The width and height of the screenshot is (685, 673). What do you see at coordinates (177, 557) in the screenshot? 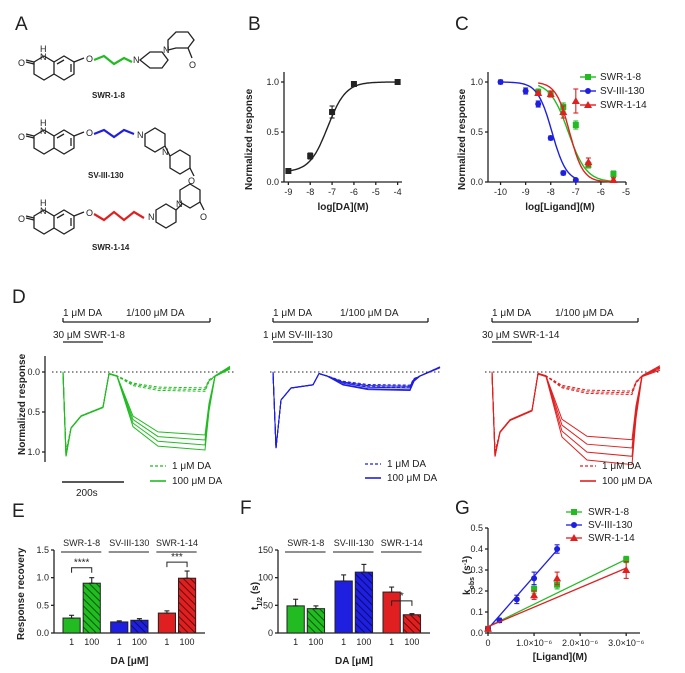
I see `significance-mark: ***` at bounding box center [177, 557].